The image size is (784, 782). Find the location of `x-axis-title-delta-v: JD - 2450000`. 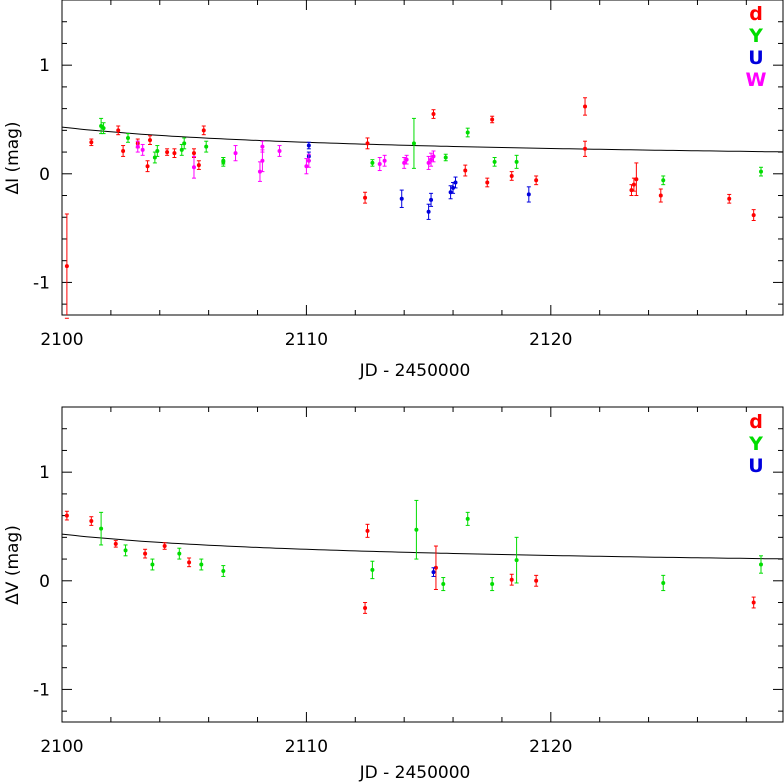

x-axis-title-delta-v: JD - 2450000 is located at coordinates (415, 772).